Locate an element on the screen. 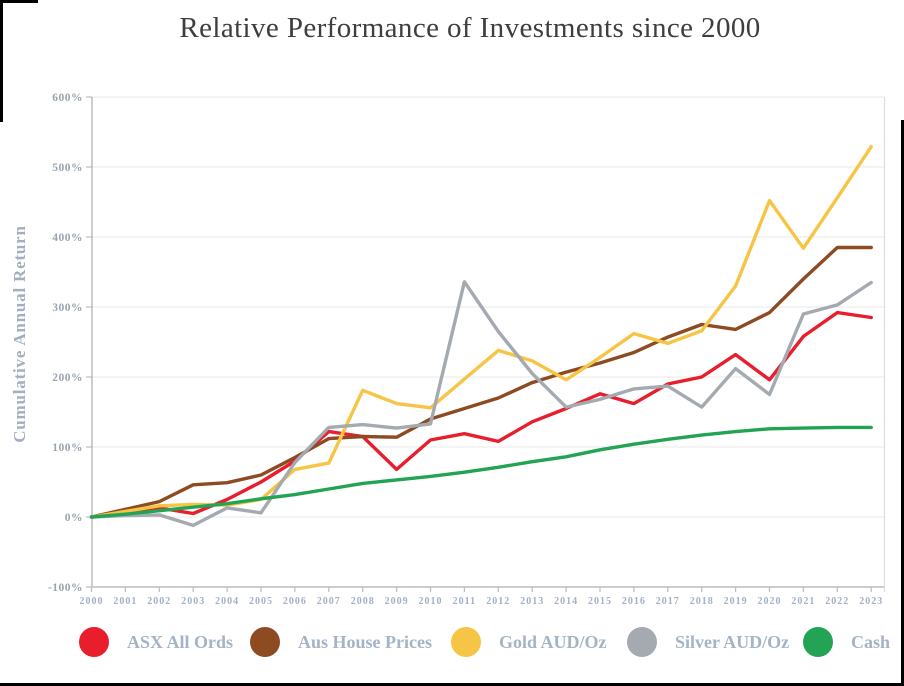 This screenshot has height=686, width=904. x-tick-label: 2000 is located at coordinates (92, 601).